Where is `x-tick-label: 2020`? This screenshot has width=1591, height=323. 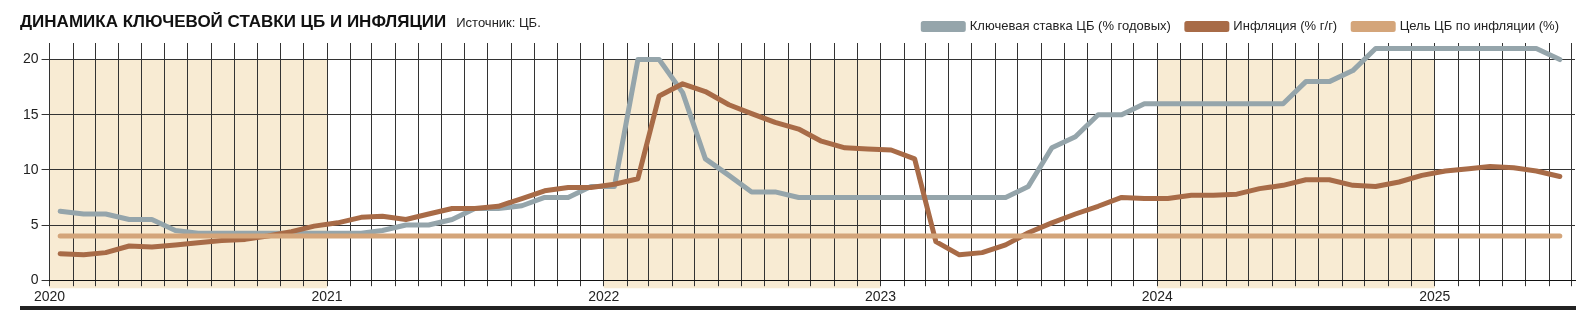
x-tick-label: 2020 is located at coordinates (49, 296).